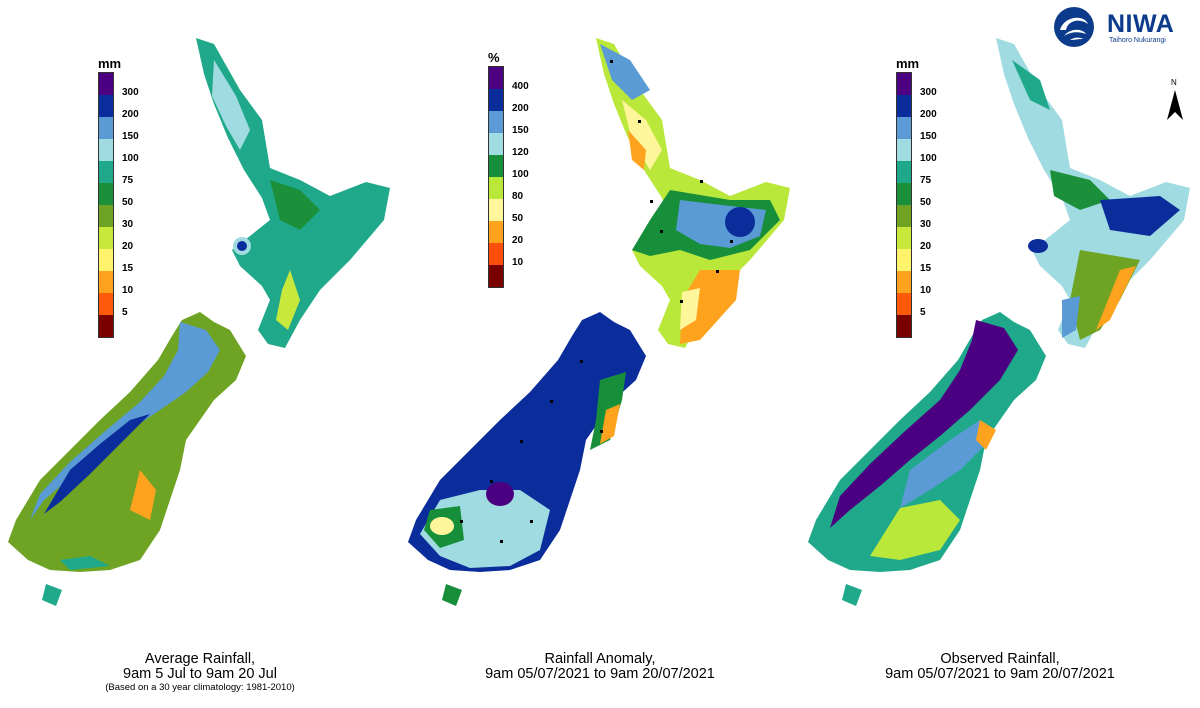  What do you see at coordinates (1174, 82) in the screenshot?
I see `north-label: N` at bounding box center [1174, 82].